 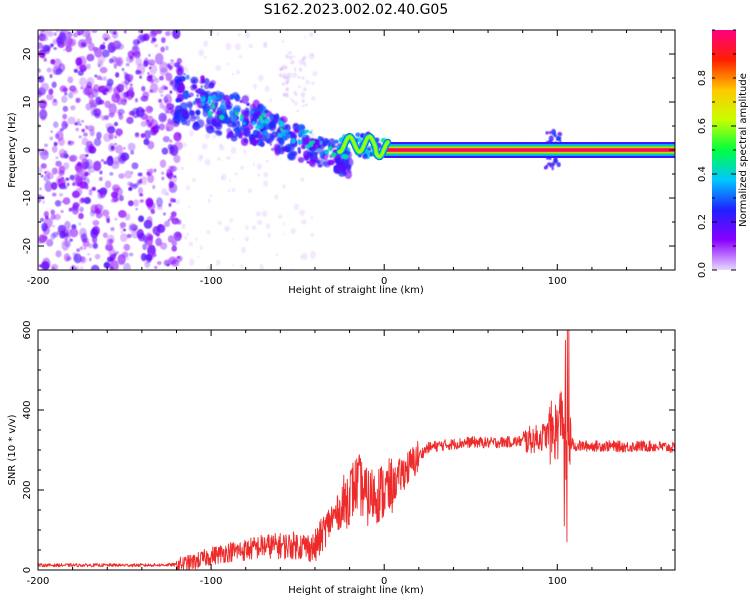 What do you see at coordinates (211, 581) in the screenshot?
I see `snr-xtick-label: -100` at bounding box center [211, 581].